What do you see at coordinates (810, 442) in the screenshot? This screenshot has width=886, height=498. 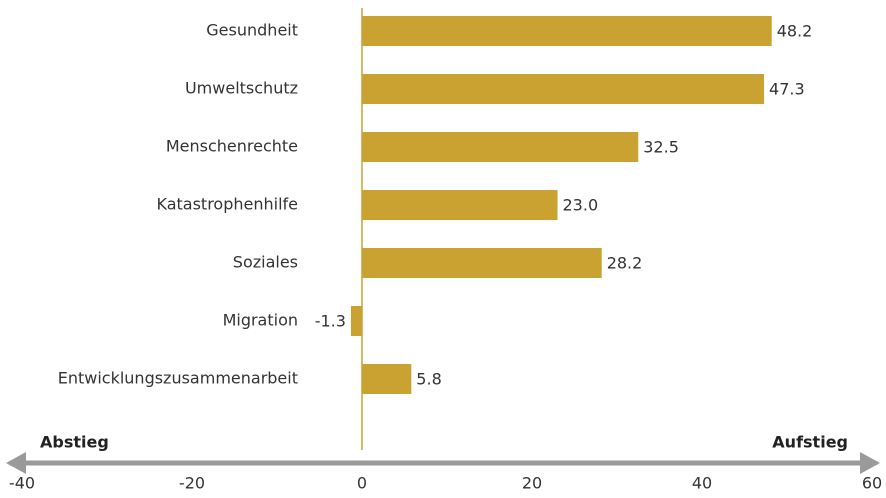 I see `annotation-right: Aufstieg` at bounding box center [810, 442].